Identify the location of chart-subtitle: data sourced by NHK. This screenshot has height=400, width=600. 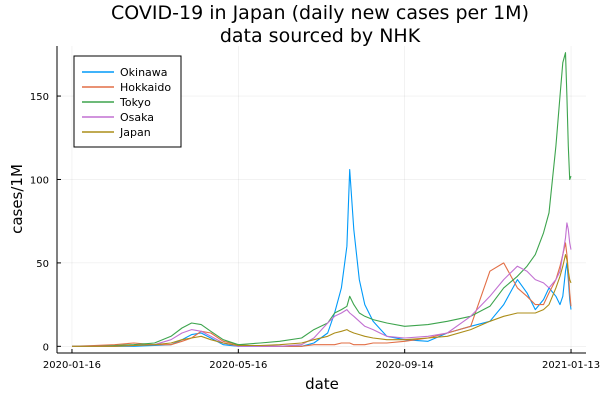
(320, 36).